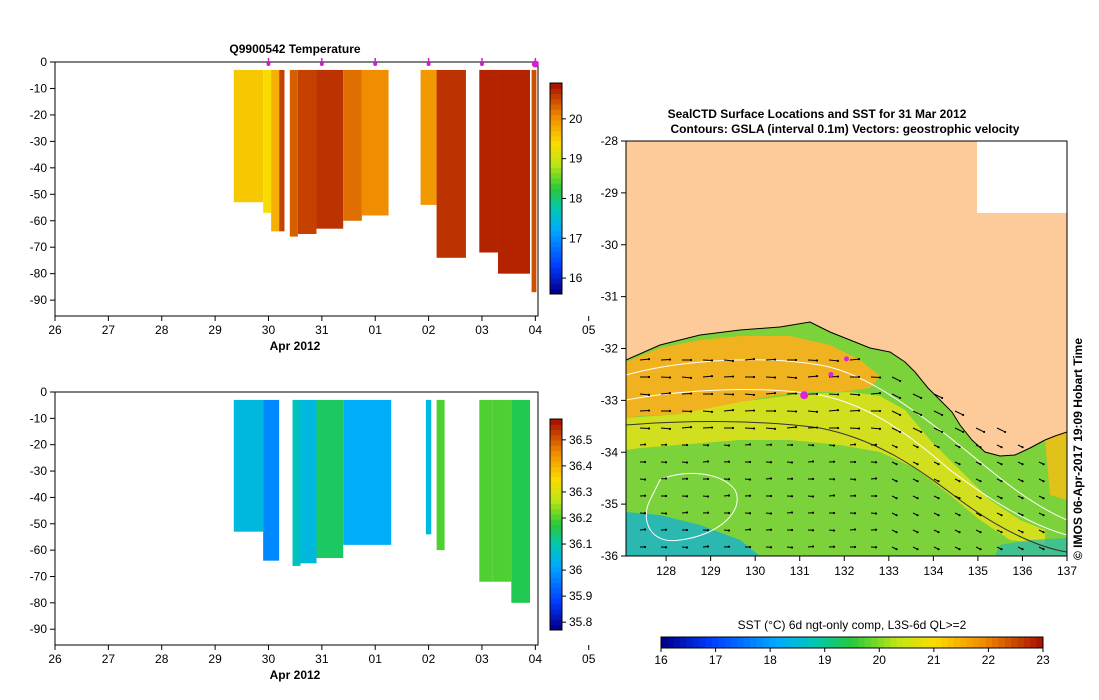 The width and height of the screenshot is (1099, 700). I want to click on temperature-y-tick-label: -10, so click(39, 88).